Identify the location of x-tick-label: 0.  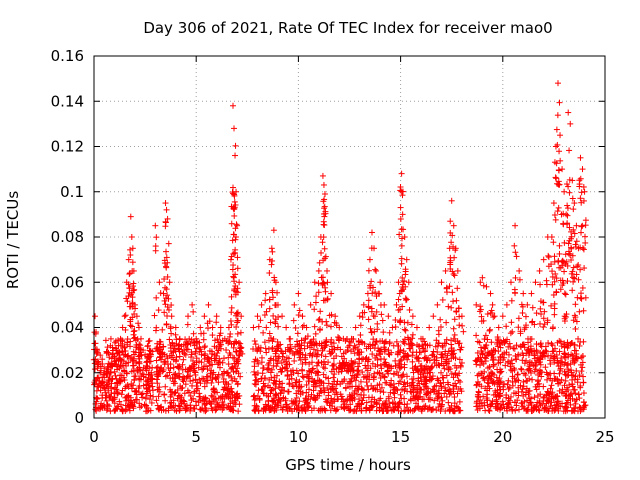
(94, 437).